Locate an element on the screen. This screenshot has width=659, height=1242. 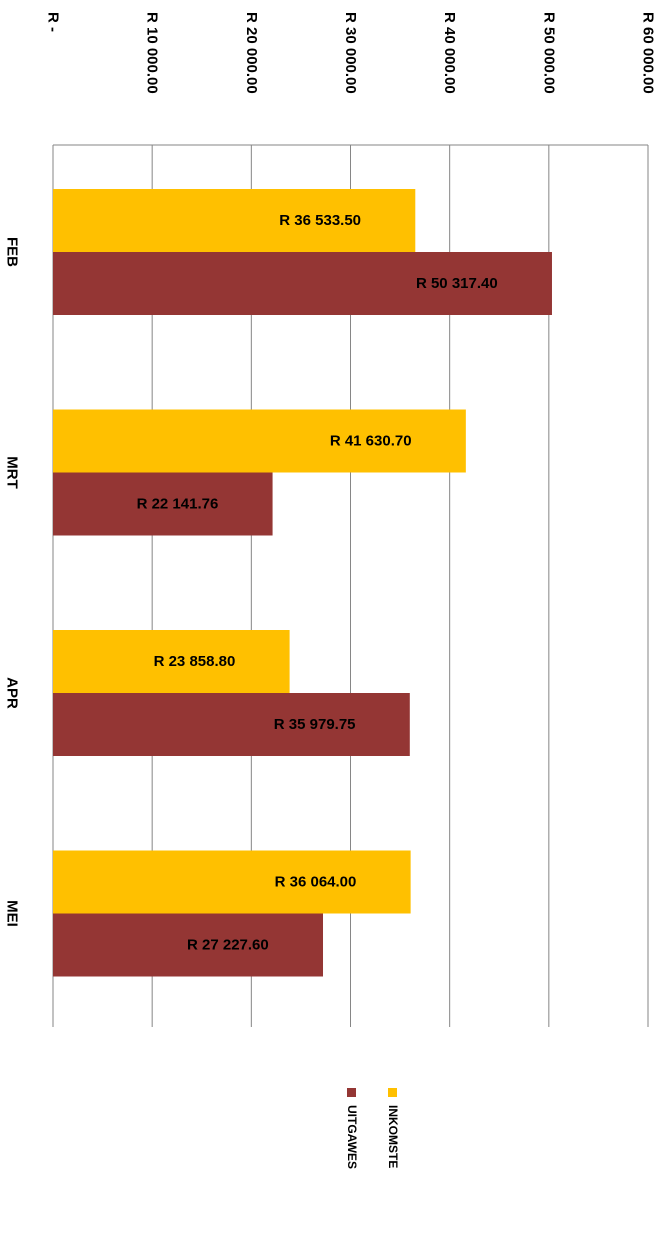
bar-uitgawes-mei is located at coordinates (188, 945).